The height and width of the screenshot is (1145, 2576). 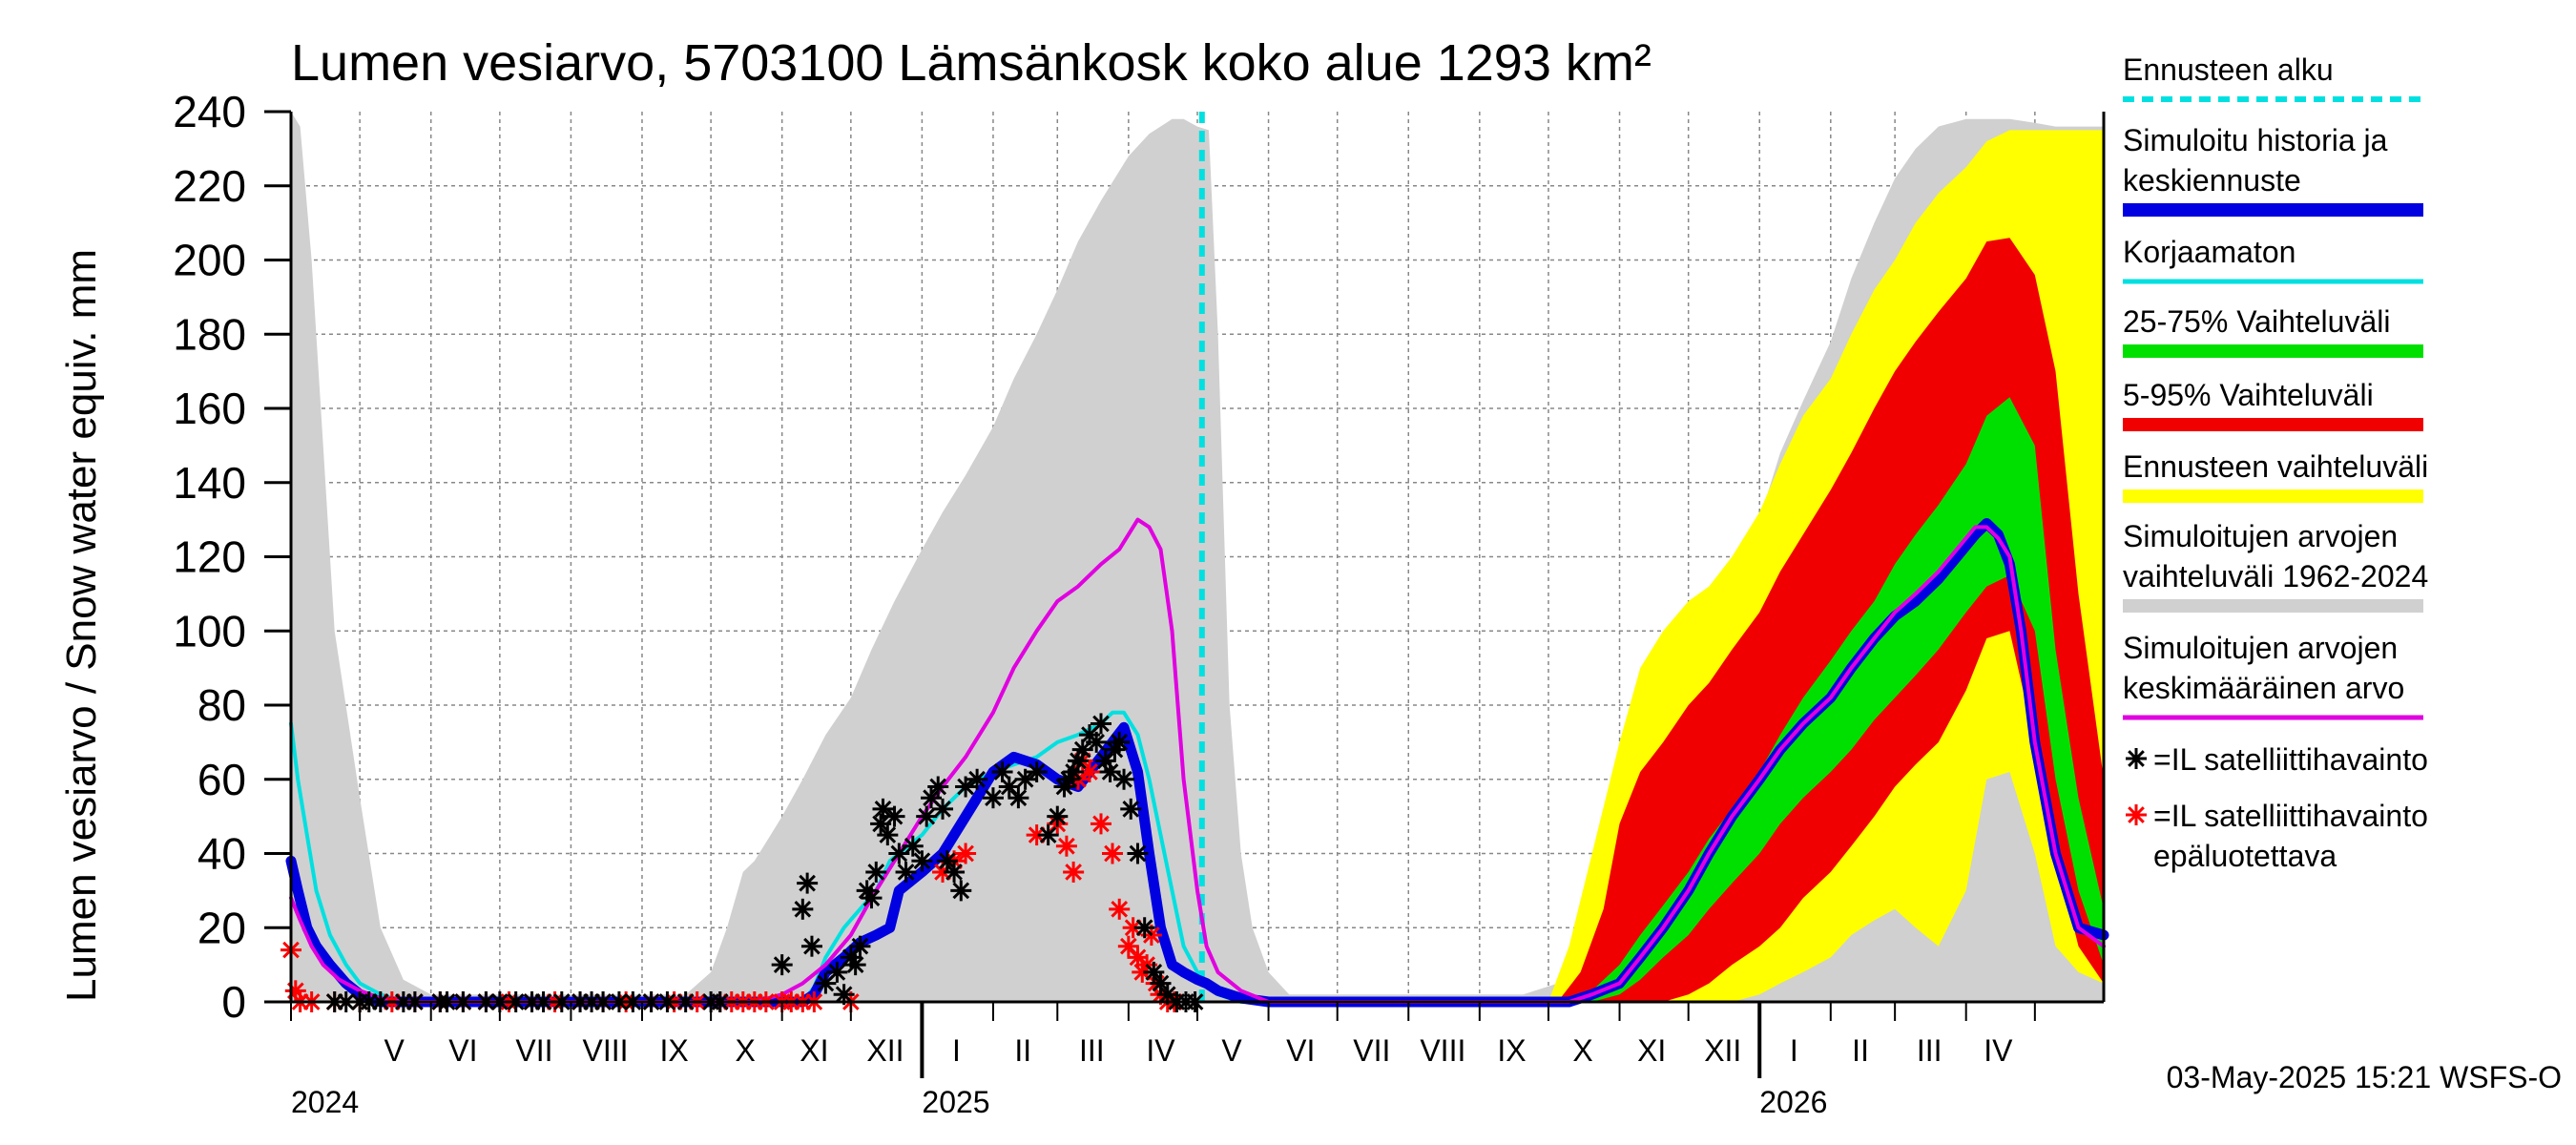 I want to click on y-tick-label: 180, so click(x=209, y=334).